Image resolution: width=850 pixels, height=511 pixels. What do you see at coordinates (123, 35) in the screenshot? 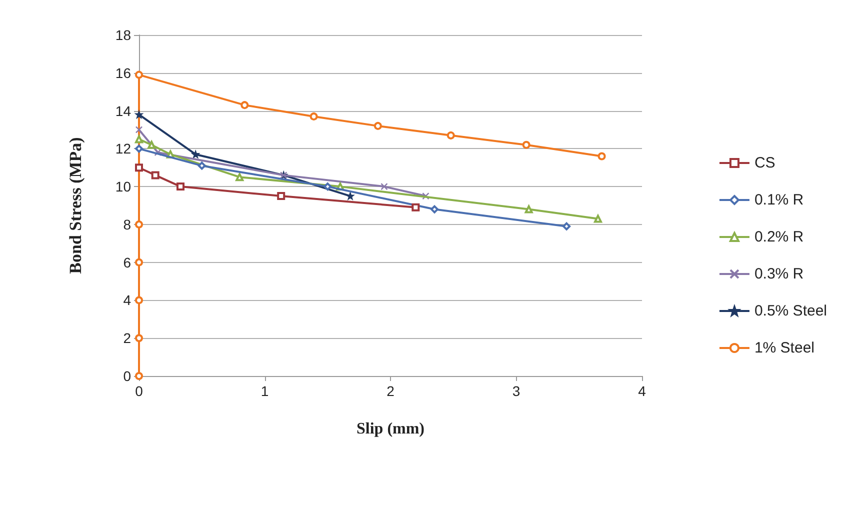
I see `y-tick-label: 18` at bounding box center [123, 35].